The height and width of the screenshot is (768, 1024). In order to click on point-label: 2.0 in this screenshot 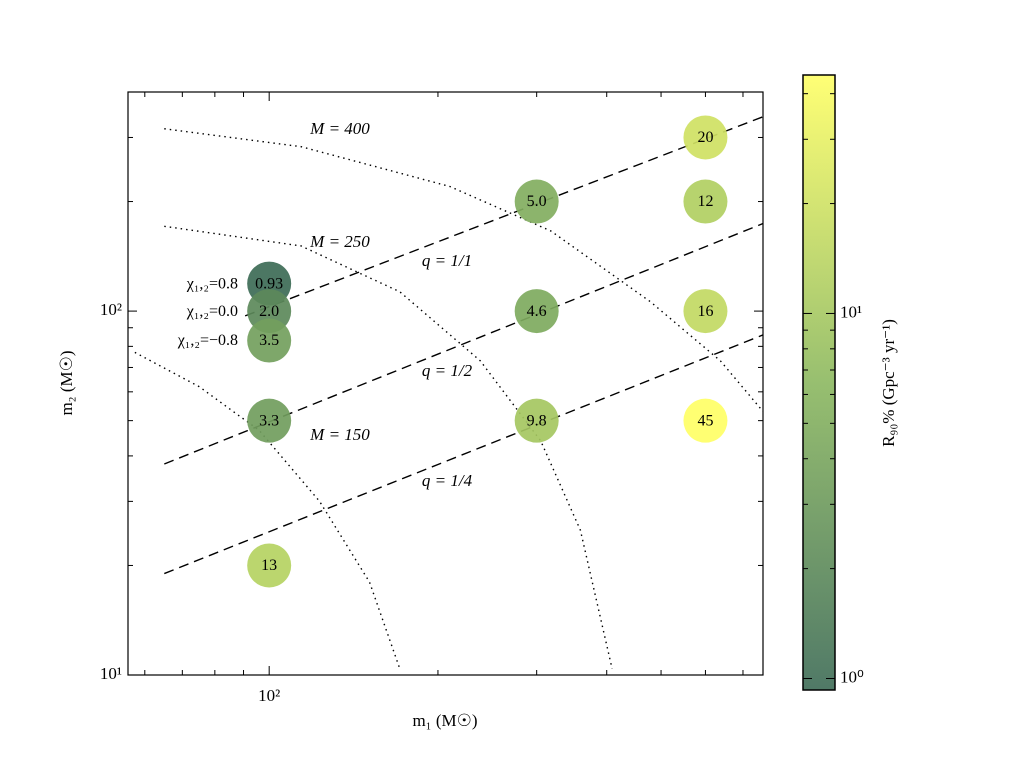, I will do `click(269, 311)`.